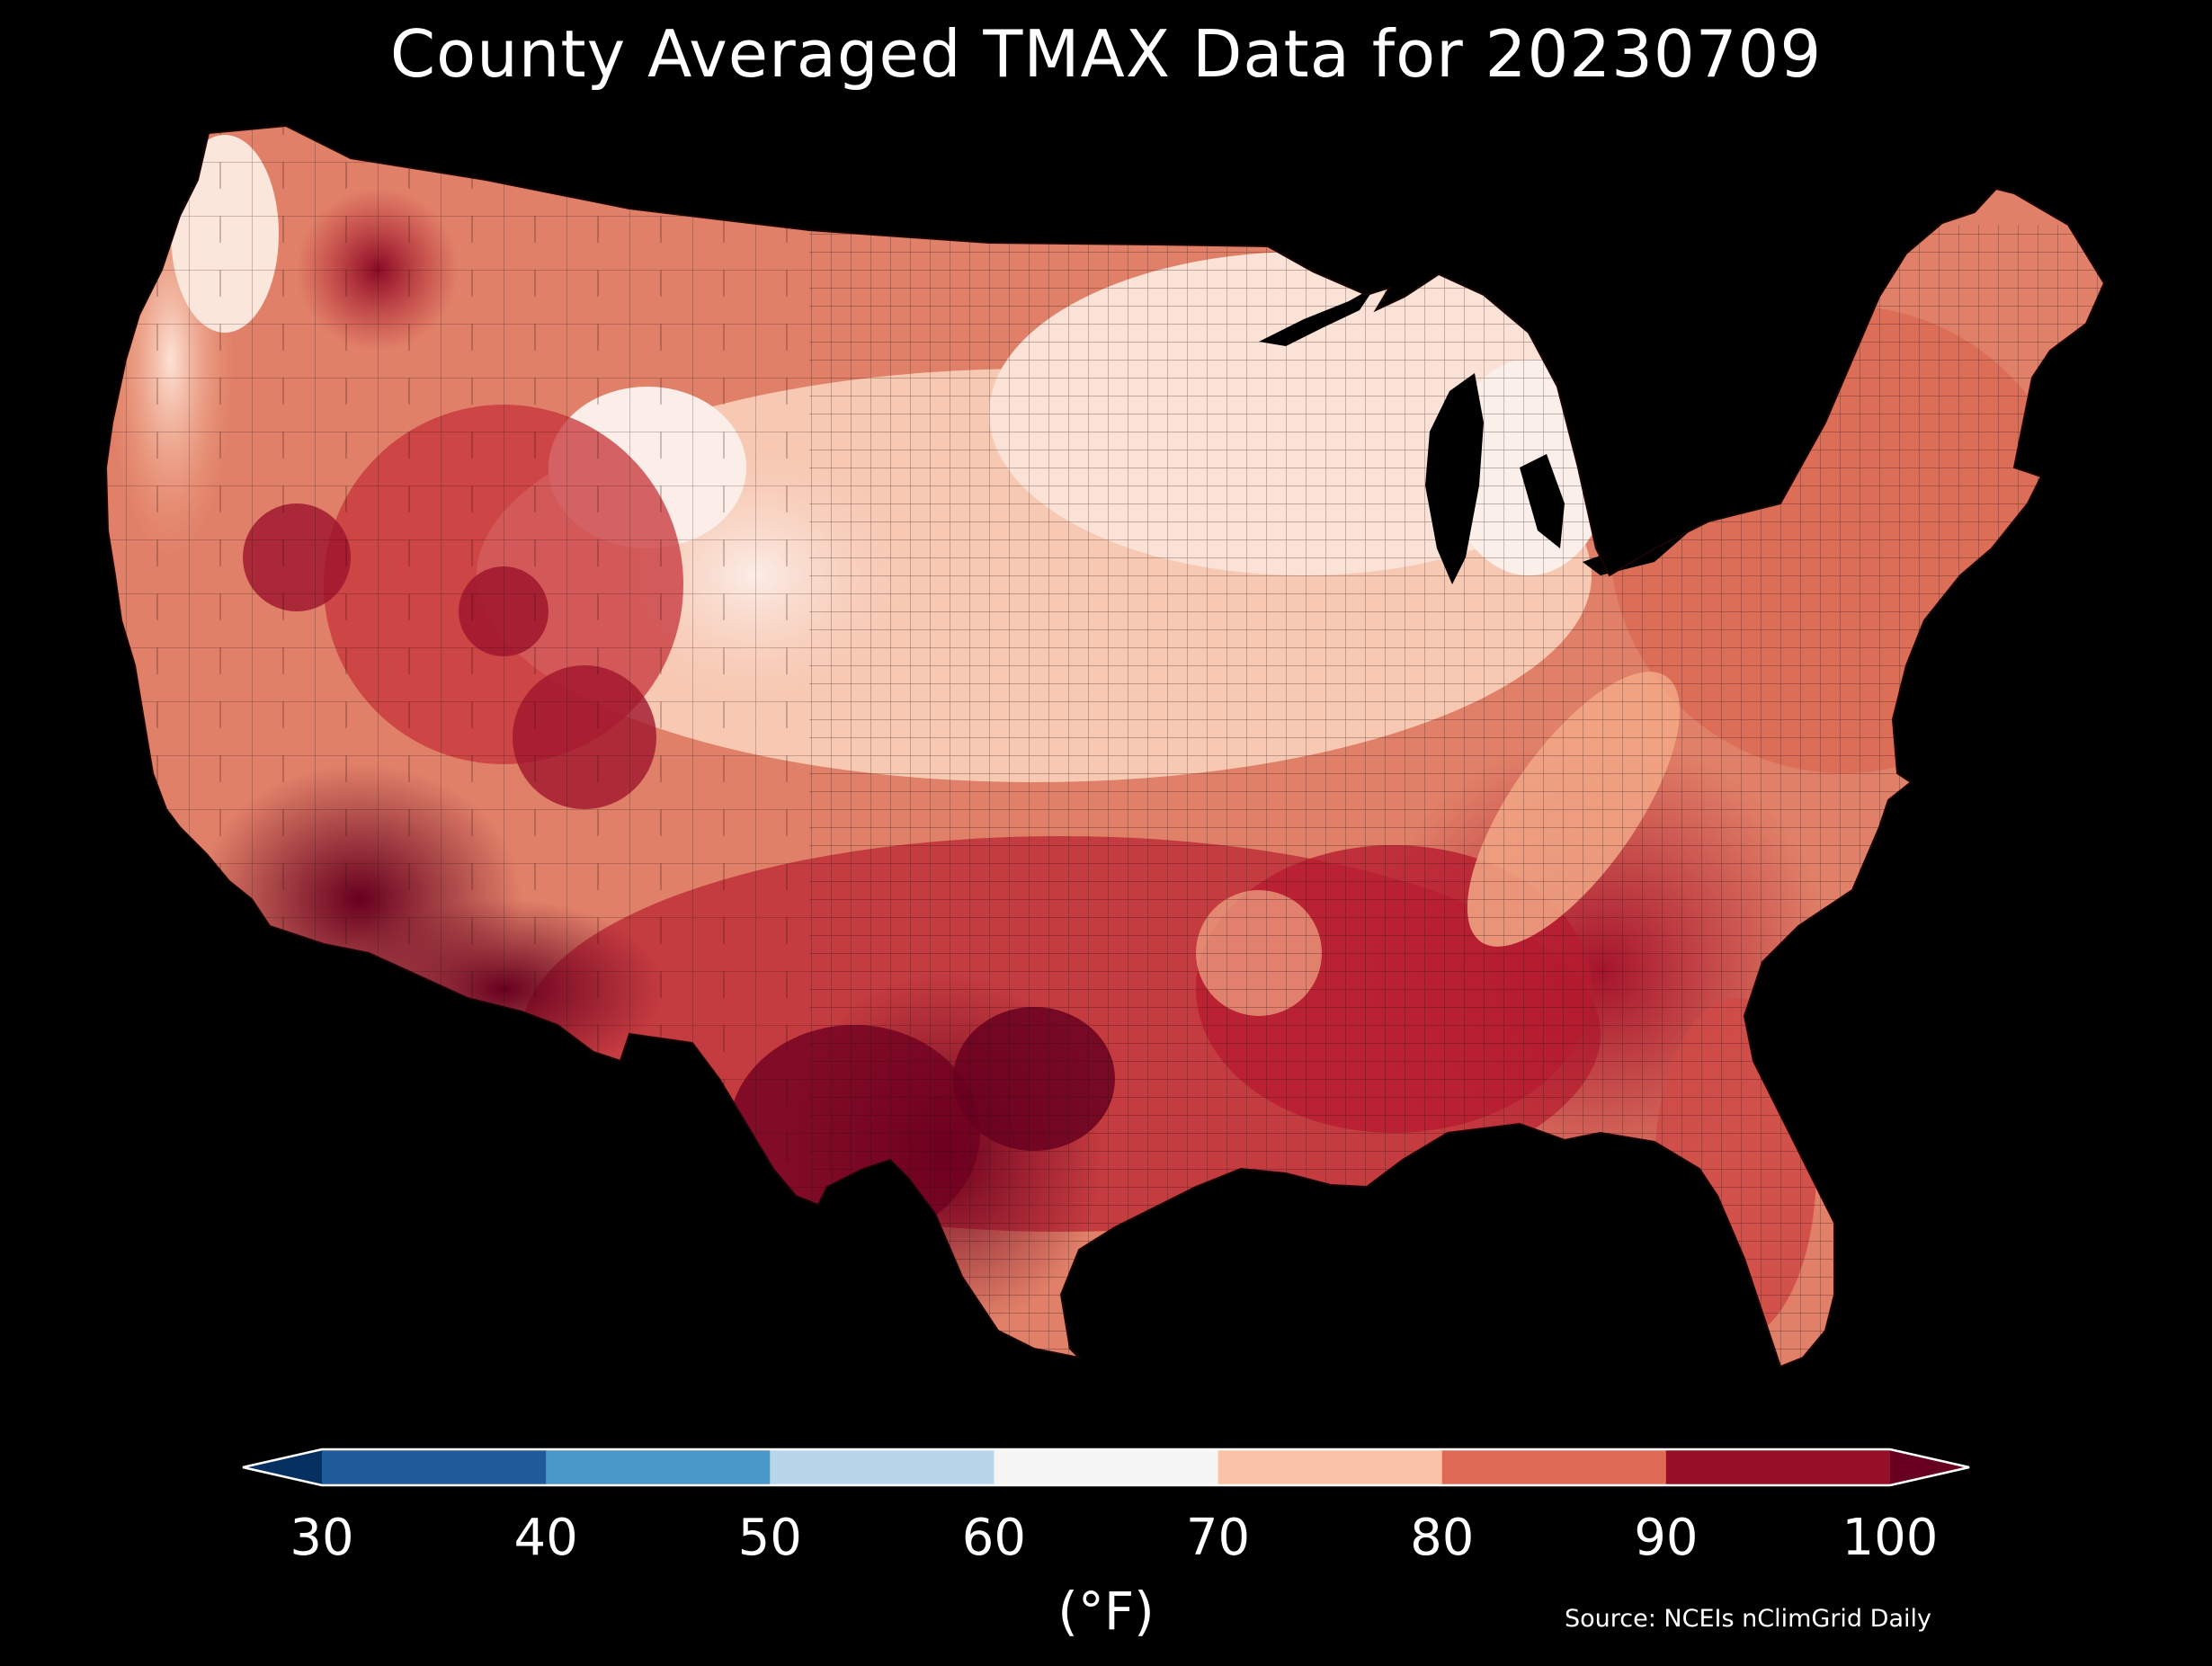 This screenshot has height=1666, width=2212. I want to click on colorbar-outline, so click(1106, 1468).